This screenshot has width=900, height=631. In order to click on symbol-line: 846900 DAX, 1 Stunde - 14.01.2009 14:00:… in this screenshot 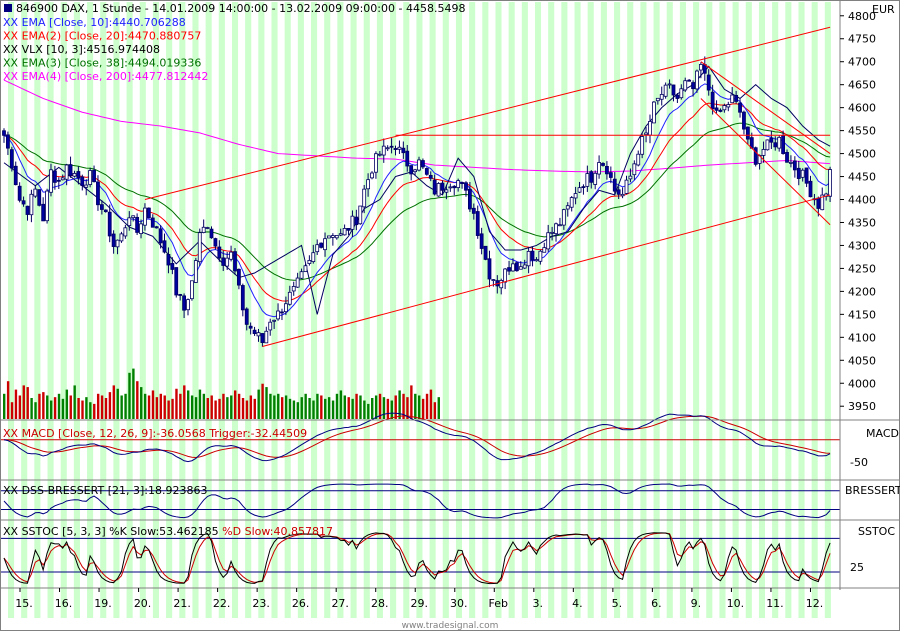, I will do `click(240, 8)`.